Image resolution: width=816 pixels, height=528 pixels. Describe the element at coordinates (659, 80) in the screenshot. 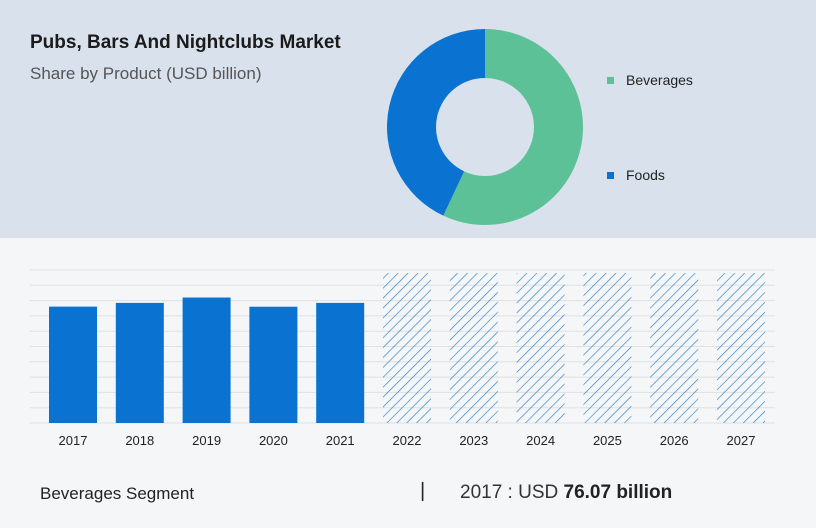

I see `legend-label-beverages: Beverages` at that location.